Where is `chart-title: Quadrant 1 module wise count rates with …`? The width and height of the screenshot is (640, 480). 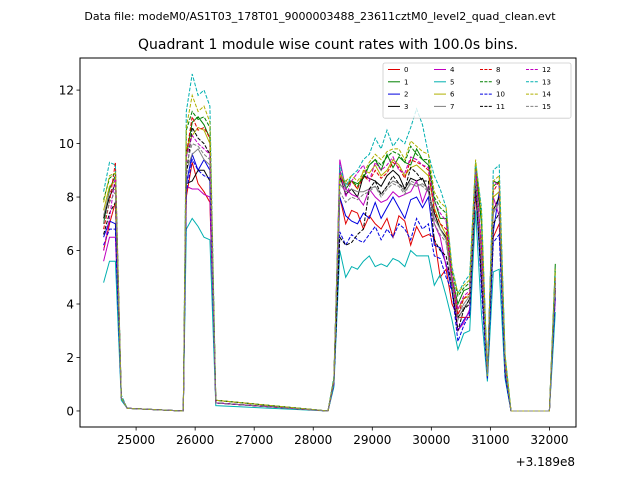
chart-title: Quadrant 1 module wise count rates with … is located at coordinates (328, 45).